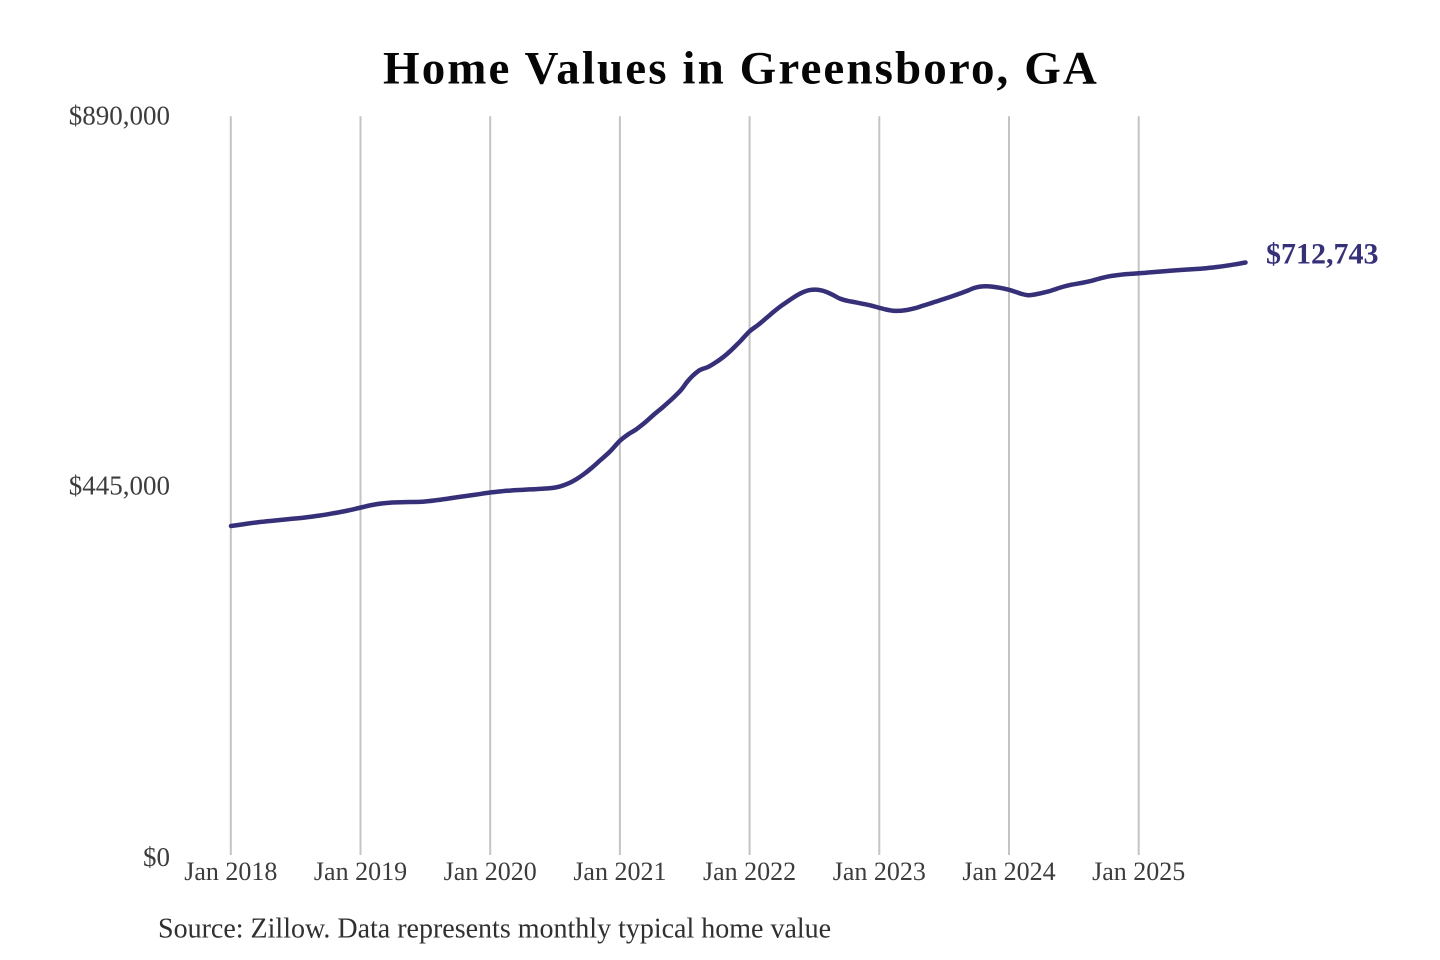 The width and height of the screenshot is (1440, 960). What do you see at coordinates (1138, 871) in the screenshot?
I see `svg-text: Jan 2025` at bounding box center [1138, 871].